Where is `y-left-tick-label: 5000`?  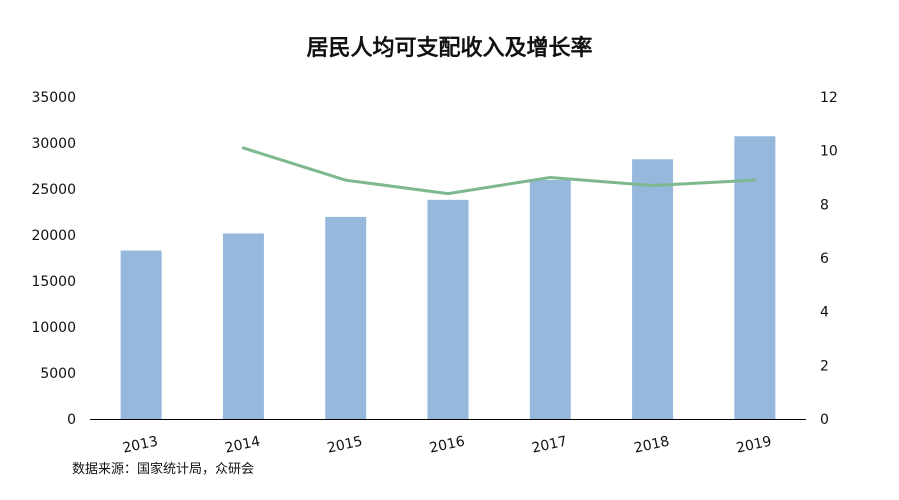 y-left-tick-label: 5000 is located at coordinates (58, 374).